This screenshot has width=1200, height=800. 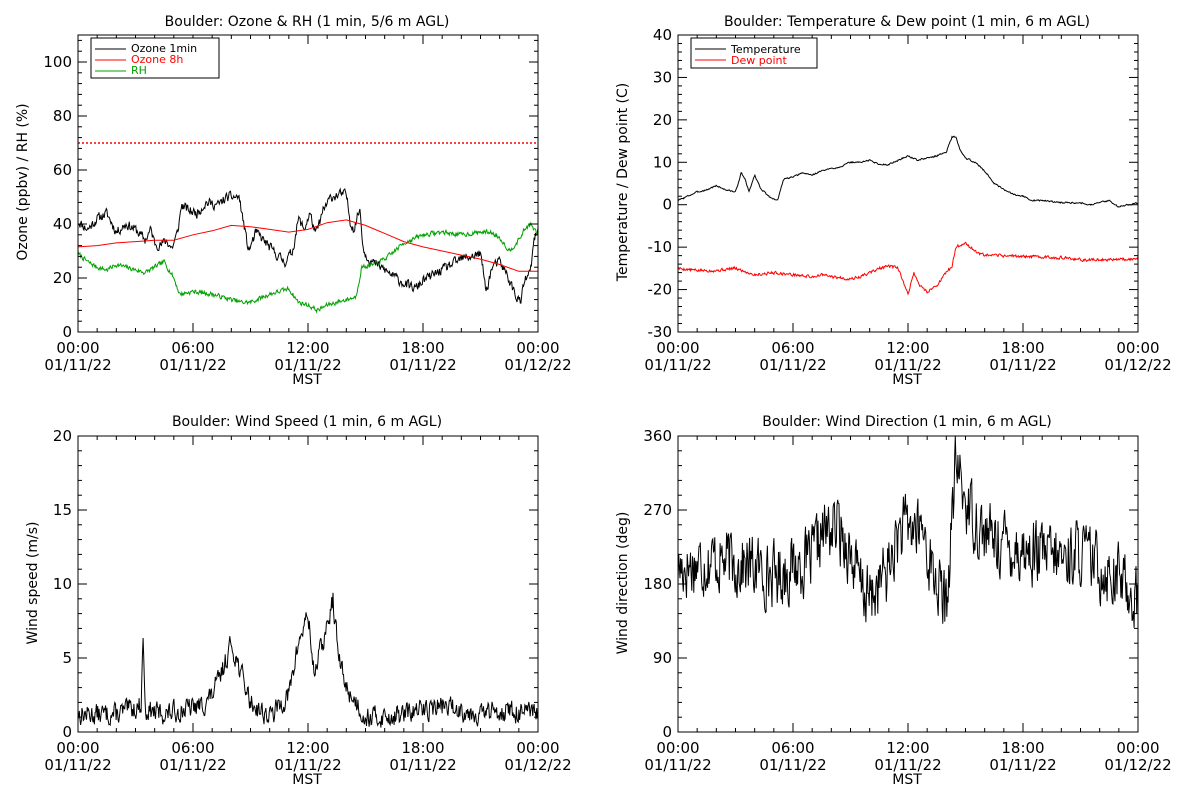 I want to click on series-line-dew-point, so click(x=908, y=268).